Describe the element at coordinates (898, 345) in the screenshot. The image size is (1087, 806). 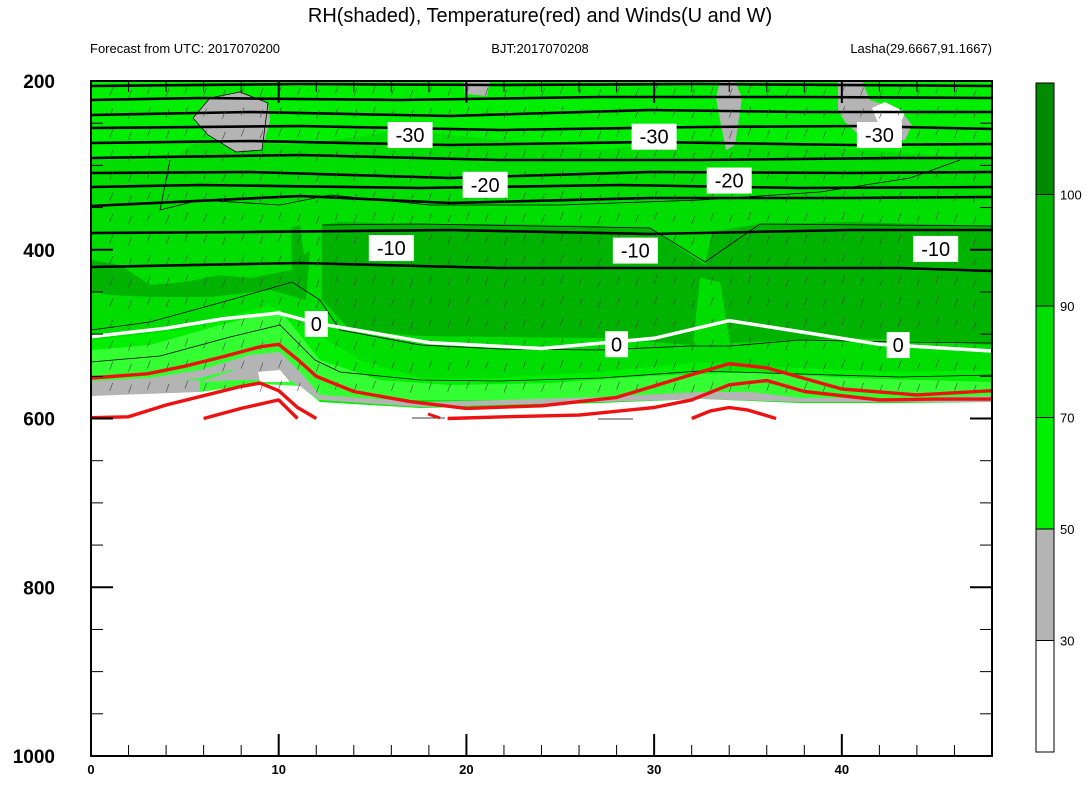
I see `contour-label: 0` at that location.